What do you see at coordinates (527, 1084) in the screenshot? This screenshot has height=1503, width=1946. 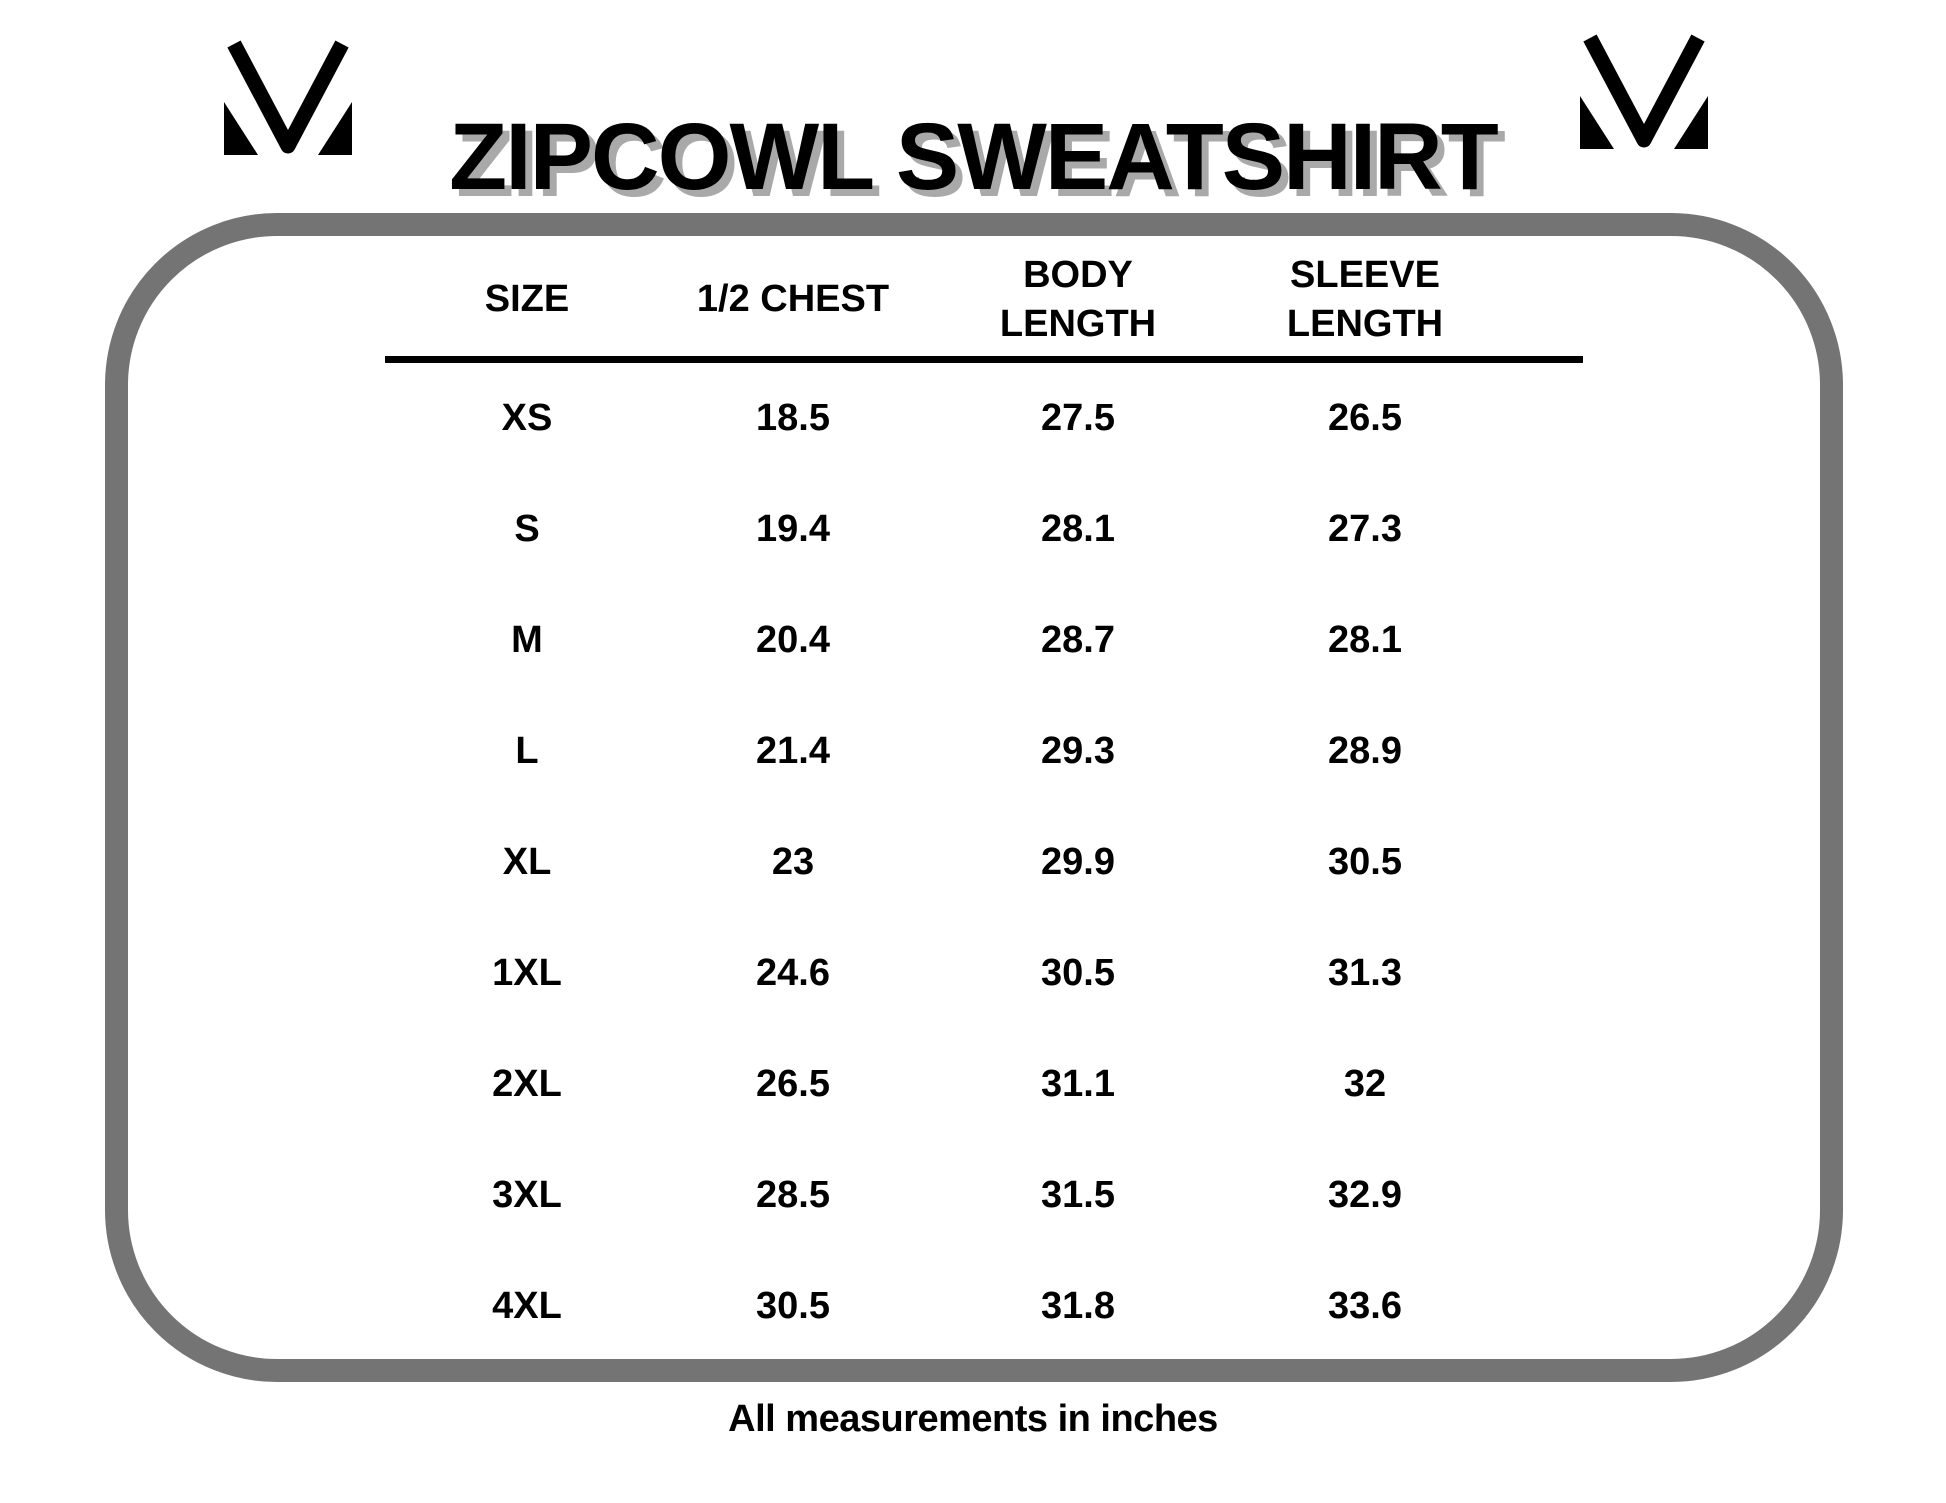 I see `cell-size: 2XL` at bounding box center [527, 1084].